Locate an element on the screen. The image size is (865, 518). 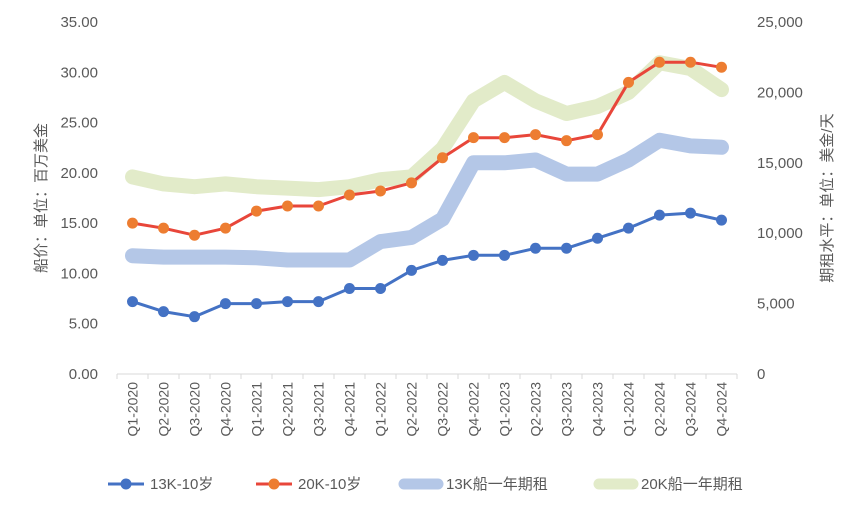
right-tick-label: 5,000 is located at coordinates (776, 304).